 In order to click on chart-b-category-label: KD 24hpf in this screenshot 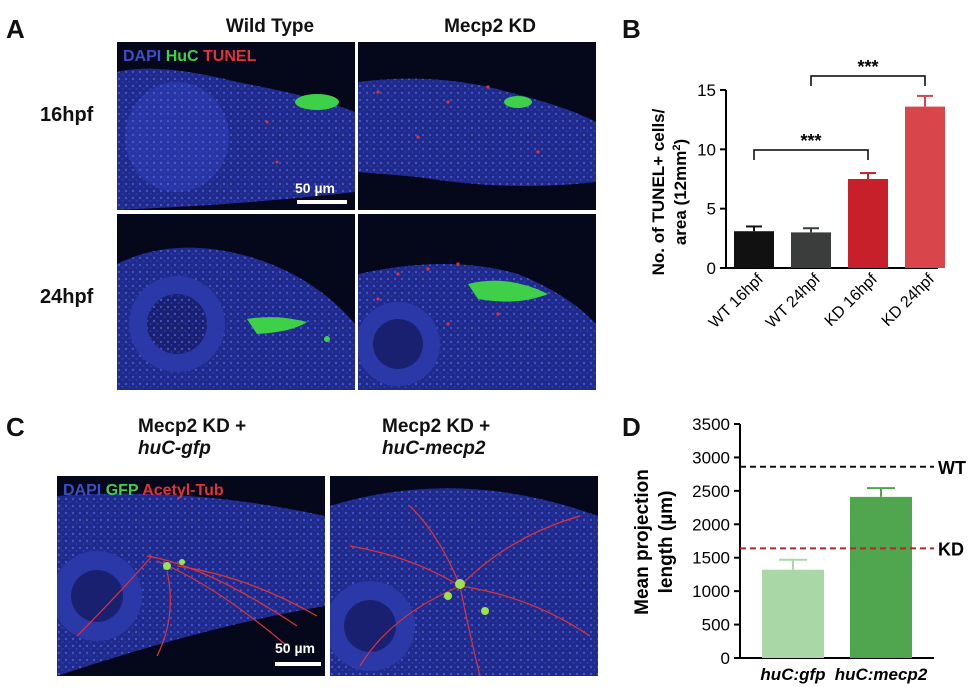, I will do `click(909, 300)`.